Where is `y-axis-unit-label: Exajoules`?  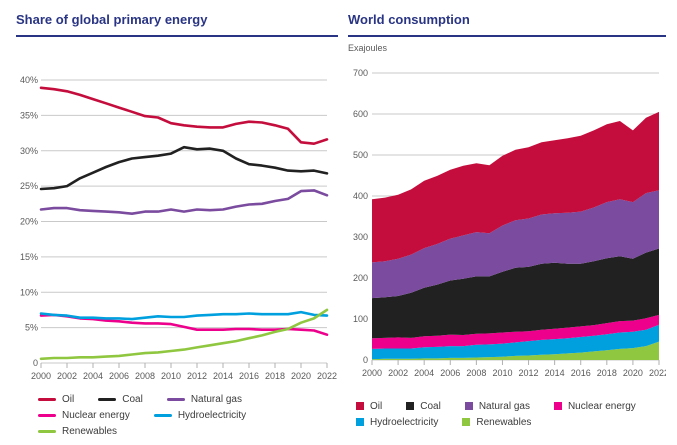
y-axis-unit-label: Exajoules is located at coordinates (368, 47).